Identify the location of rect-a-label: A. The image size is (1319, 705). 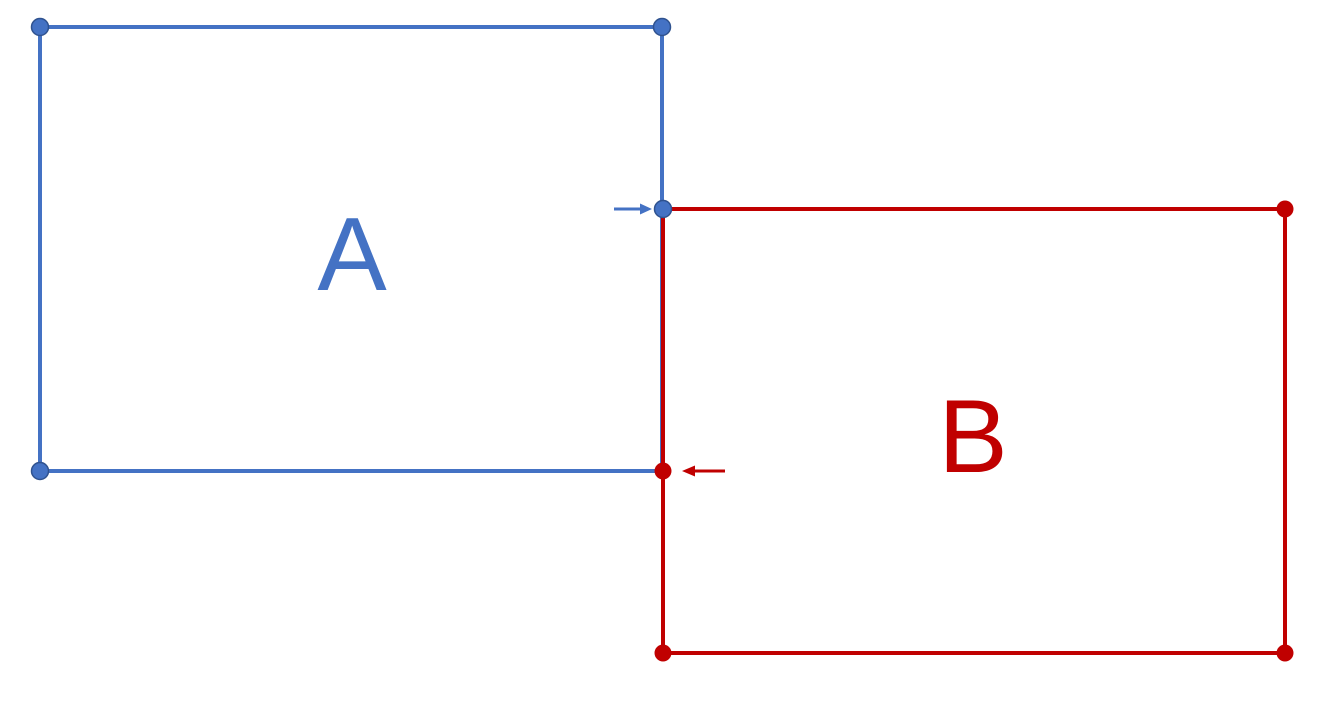
(352, 255).